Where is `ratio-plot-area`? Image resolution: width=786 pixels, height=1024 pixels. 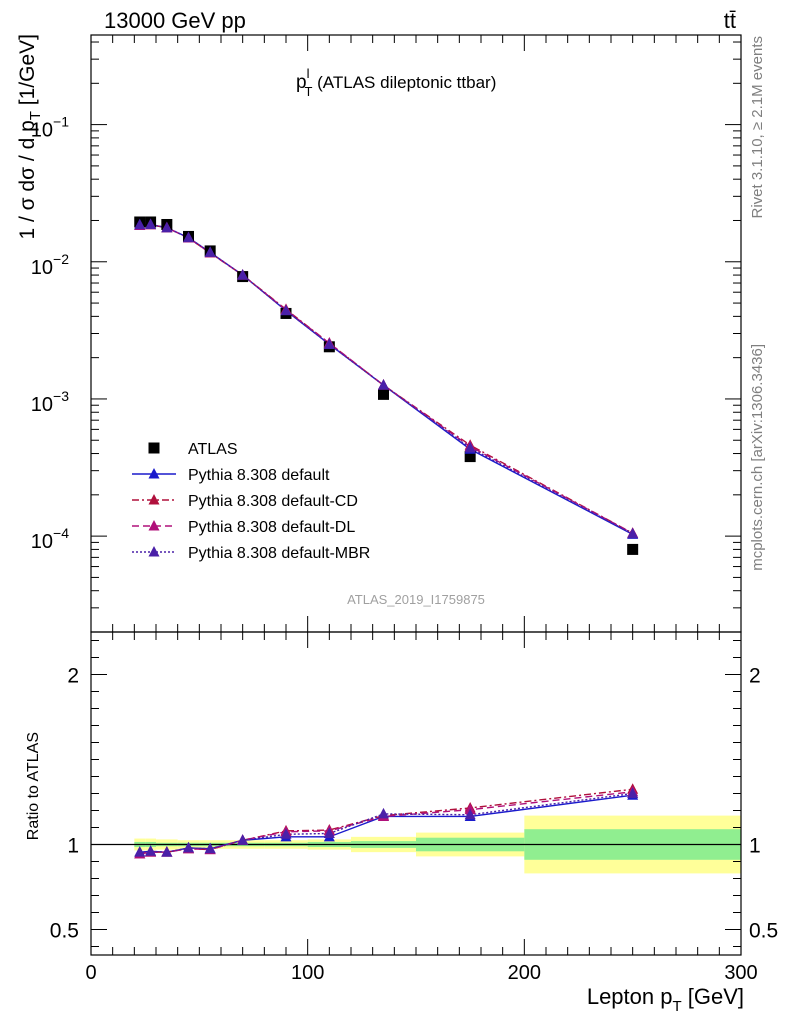
ratio-plot-area is located at coordinates (386, 821).